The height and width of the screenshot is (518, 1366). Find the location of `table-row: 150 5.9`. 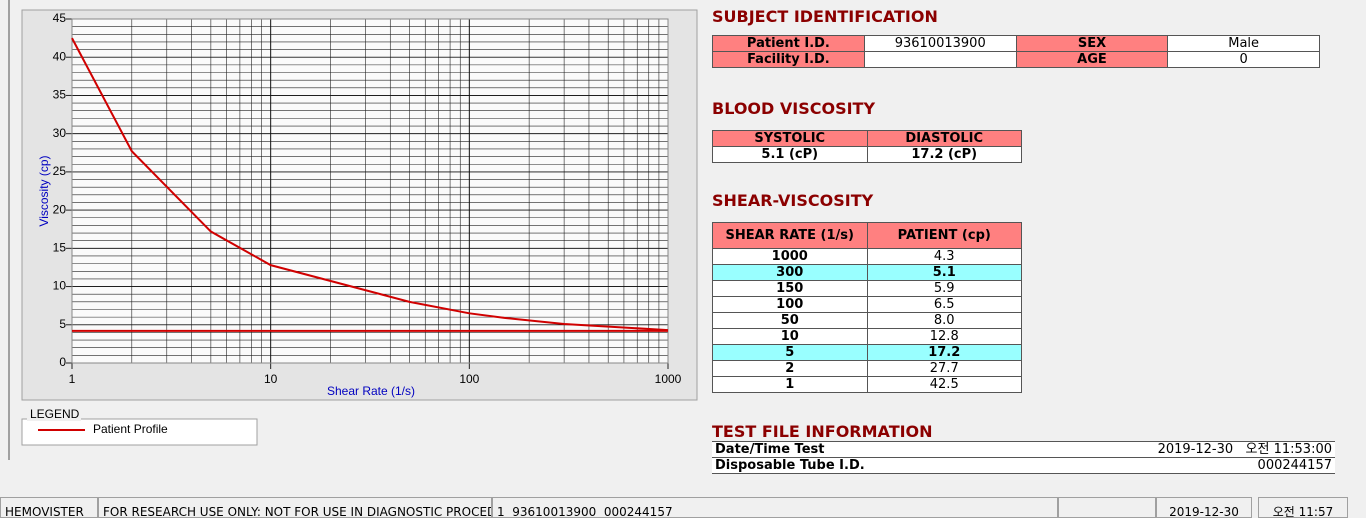

table-row: 150 5.9 is located at coordinates (867, 288).